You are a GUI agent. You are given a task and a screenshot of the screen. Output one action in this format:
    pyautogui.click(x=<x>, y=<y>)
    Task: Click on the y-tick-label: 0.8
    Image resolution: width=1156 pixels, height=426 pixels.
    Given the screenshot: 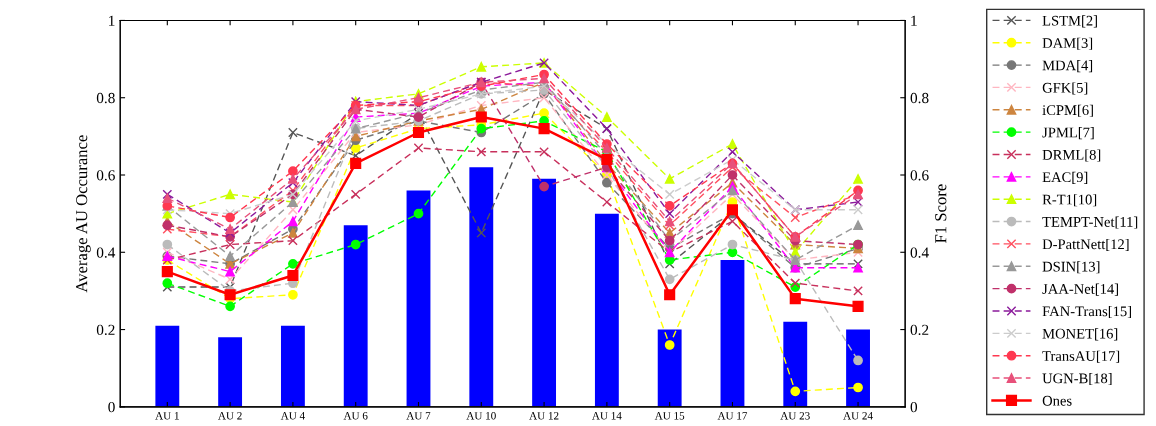 What is the action you would take?
    pyautogui.click(x=105, y=98)
    